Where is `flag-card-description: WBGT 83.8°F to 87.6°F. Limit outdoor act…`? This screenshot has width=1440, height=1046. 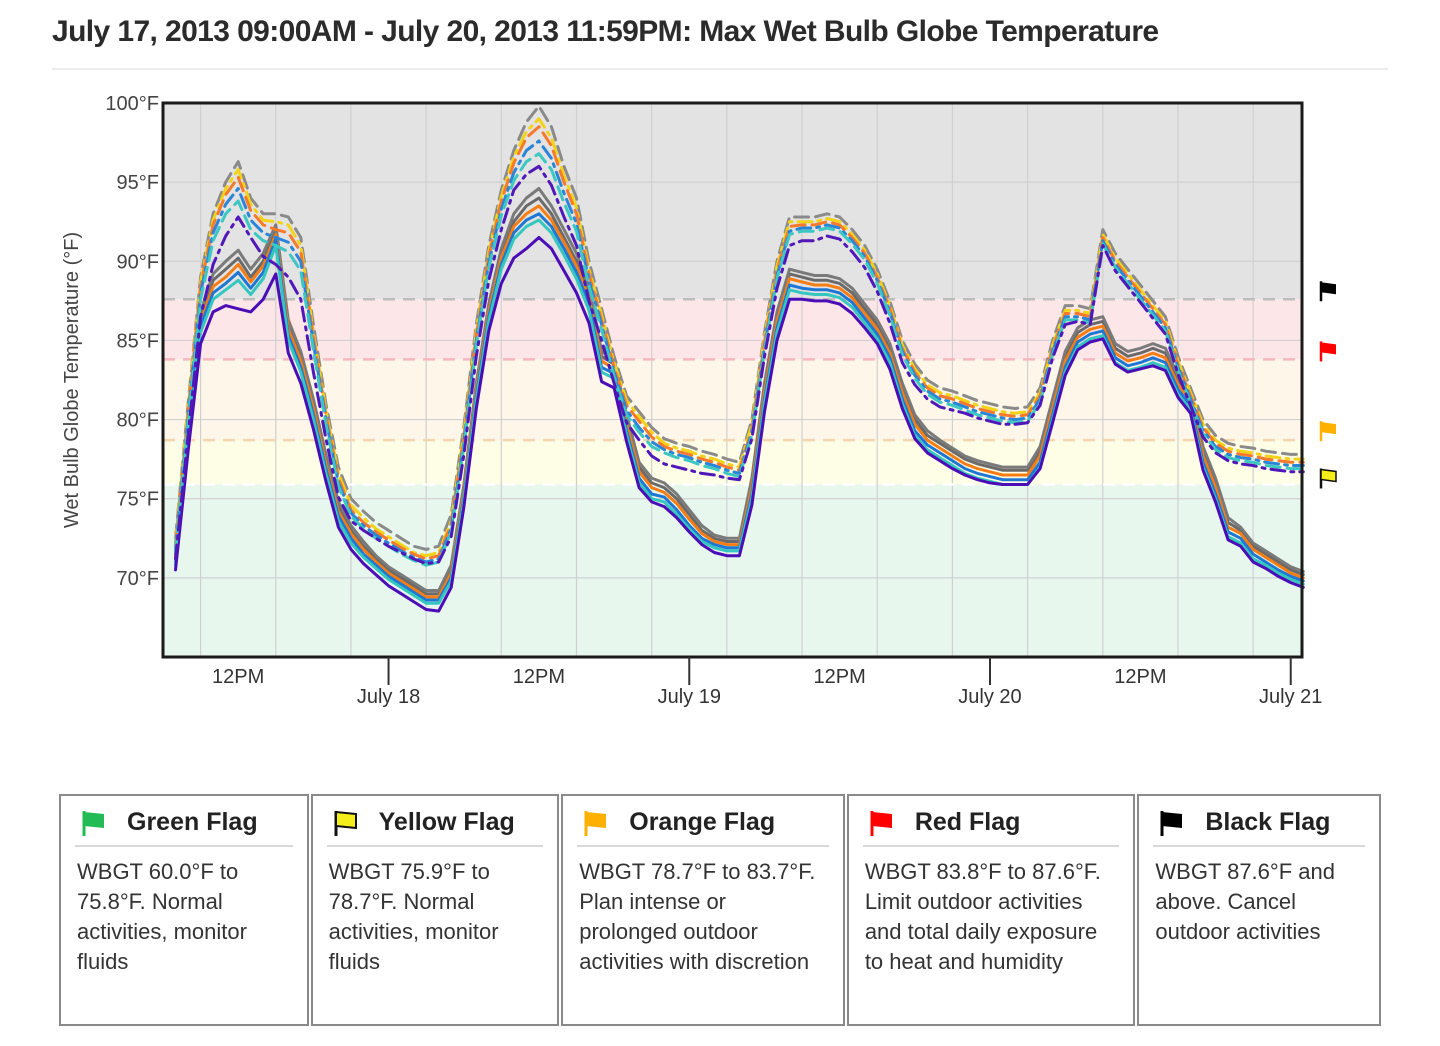
flag-card-description: WBGT 83.8°F to 87.6°F. Limit outdoor act… is located at coordinates (982, 916).